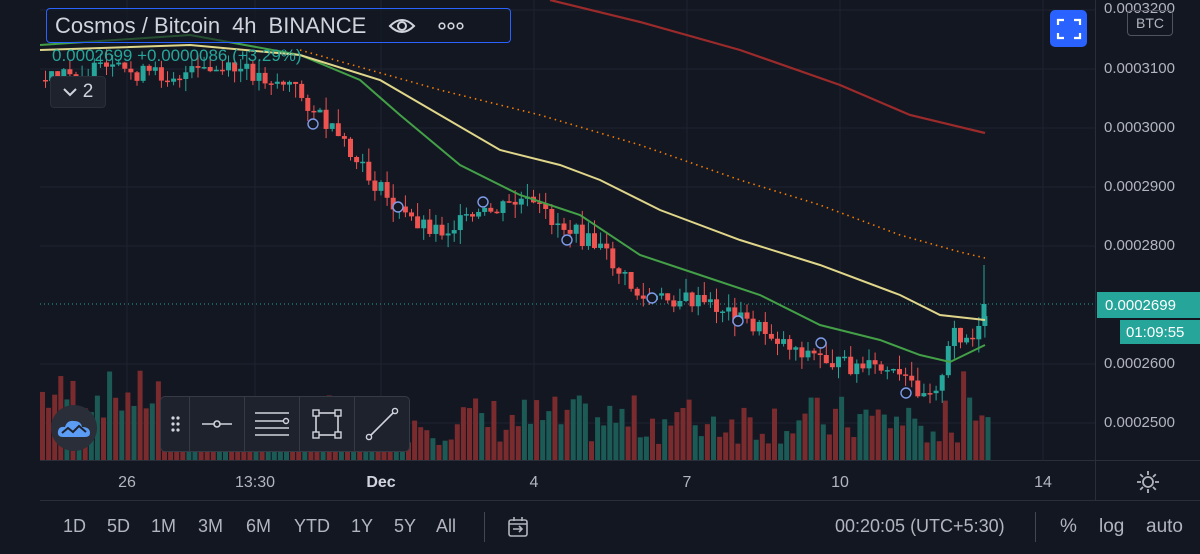 This screenshot has width=1200, height=554. I want to click on eye-icon, so click(402, 26).